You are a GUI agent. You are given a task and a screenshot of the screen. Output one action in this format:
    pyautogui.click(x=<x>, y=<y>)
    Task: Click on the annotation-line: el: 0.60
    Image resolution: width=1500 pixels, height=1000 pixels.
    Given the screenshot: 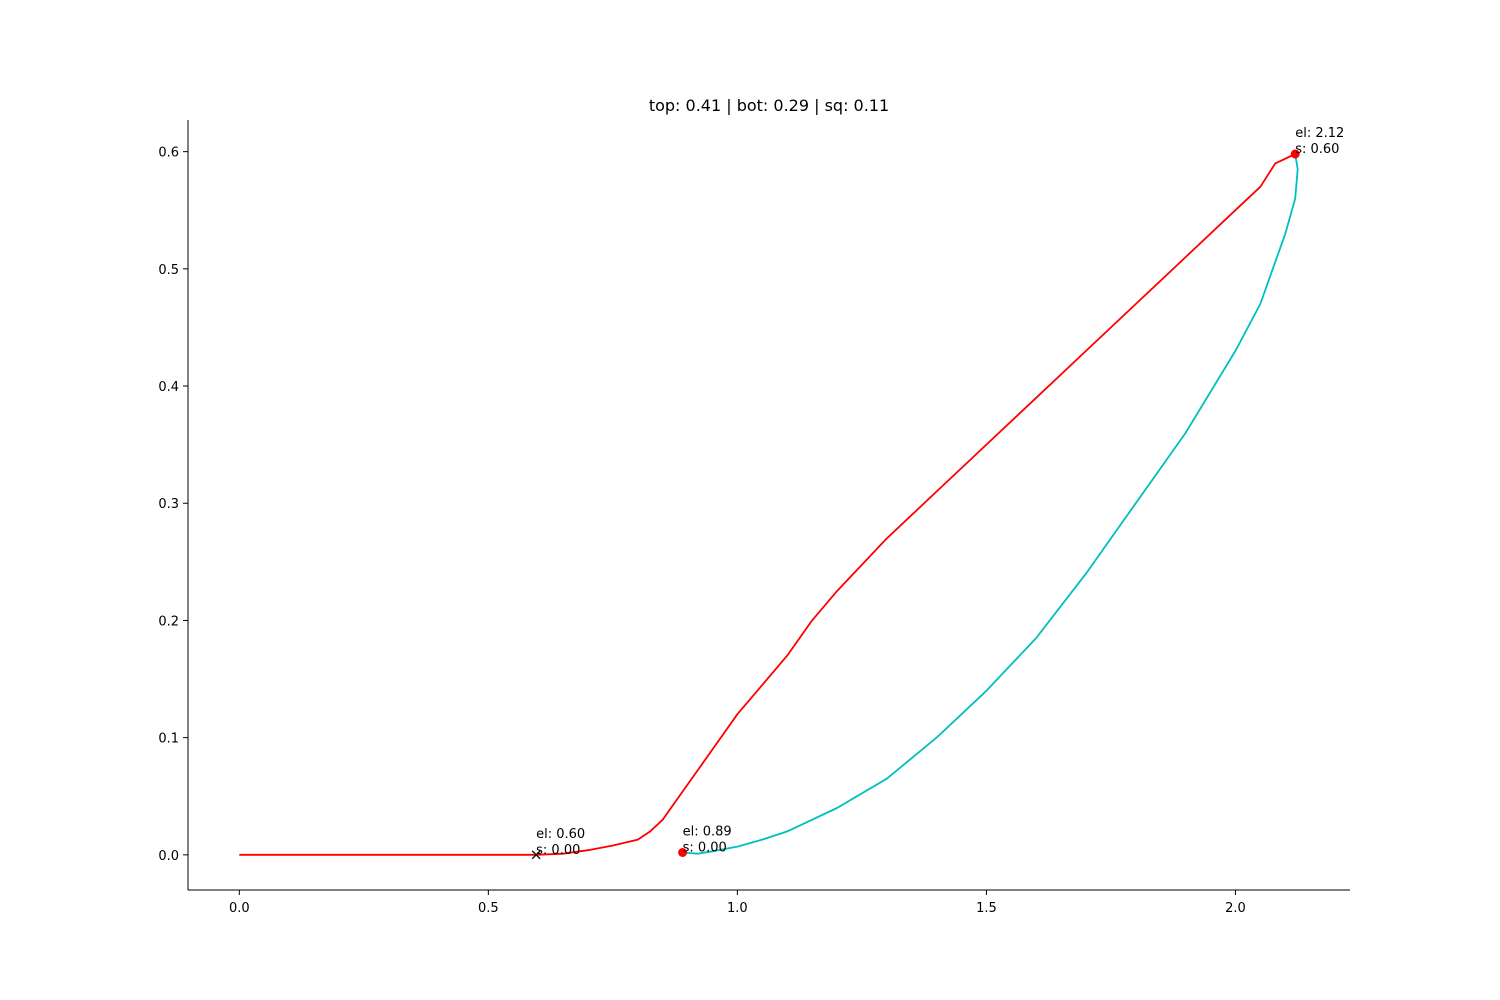 What is the action you would take?
    pyautogui.click(x=560, y=834)
    